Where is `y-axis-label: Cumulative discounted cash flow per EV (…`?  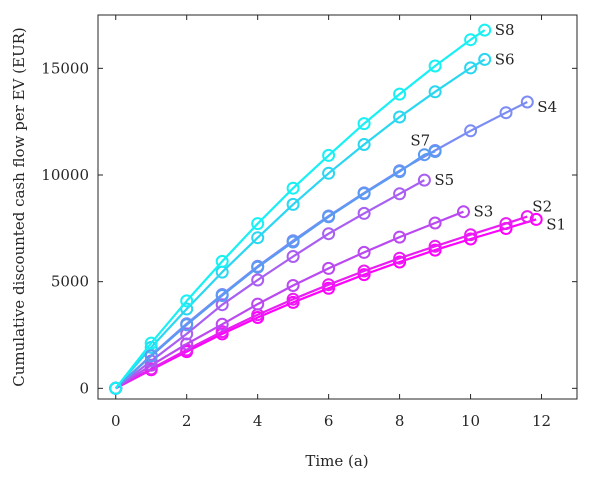
y-axis-label: Cumulative discounted cash flow per EV (… is located at coordinates (19, 207).